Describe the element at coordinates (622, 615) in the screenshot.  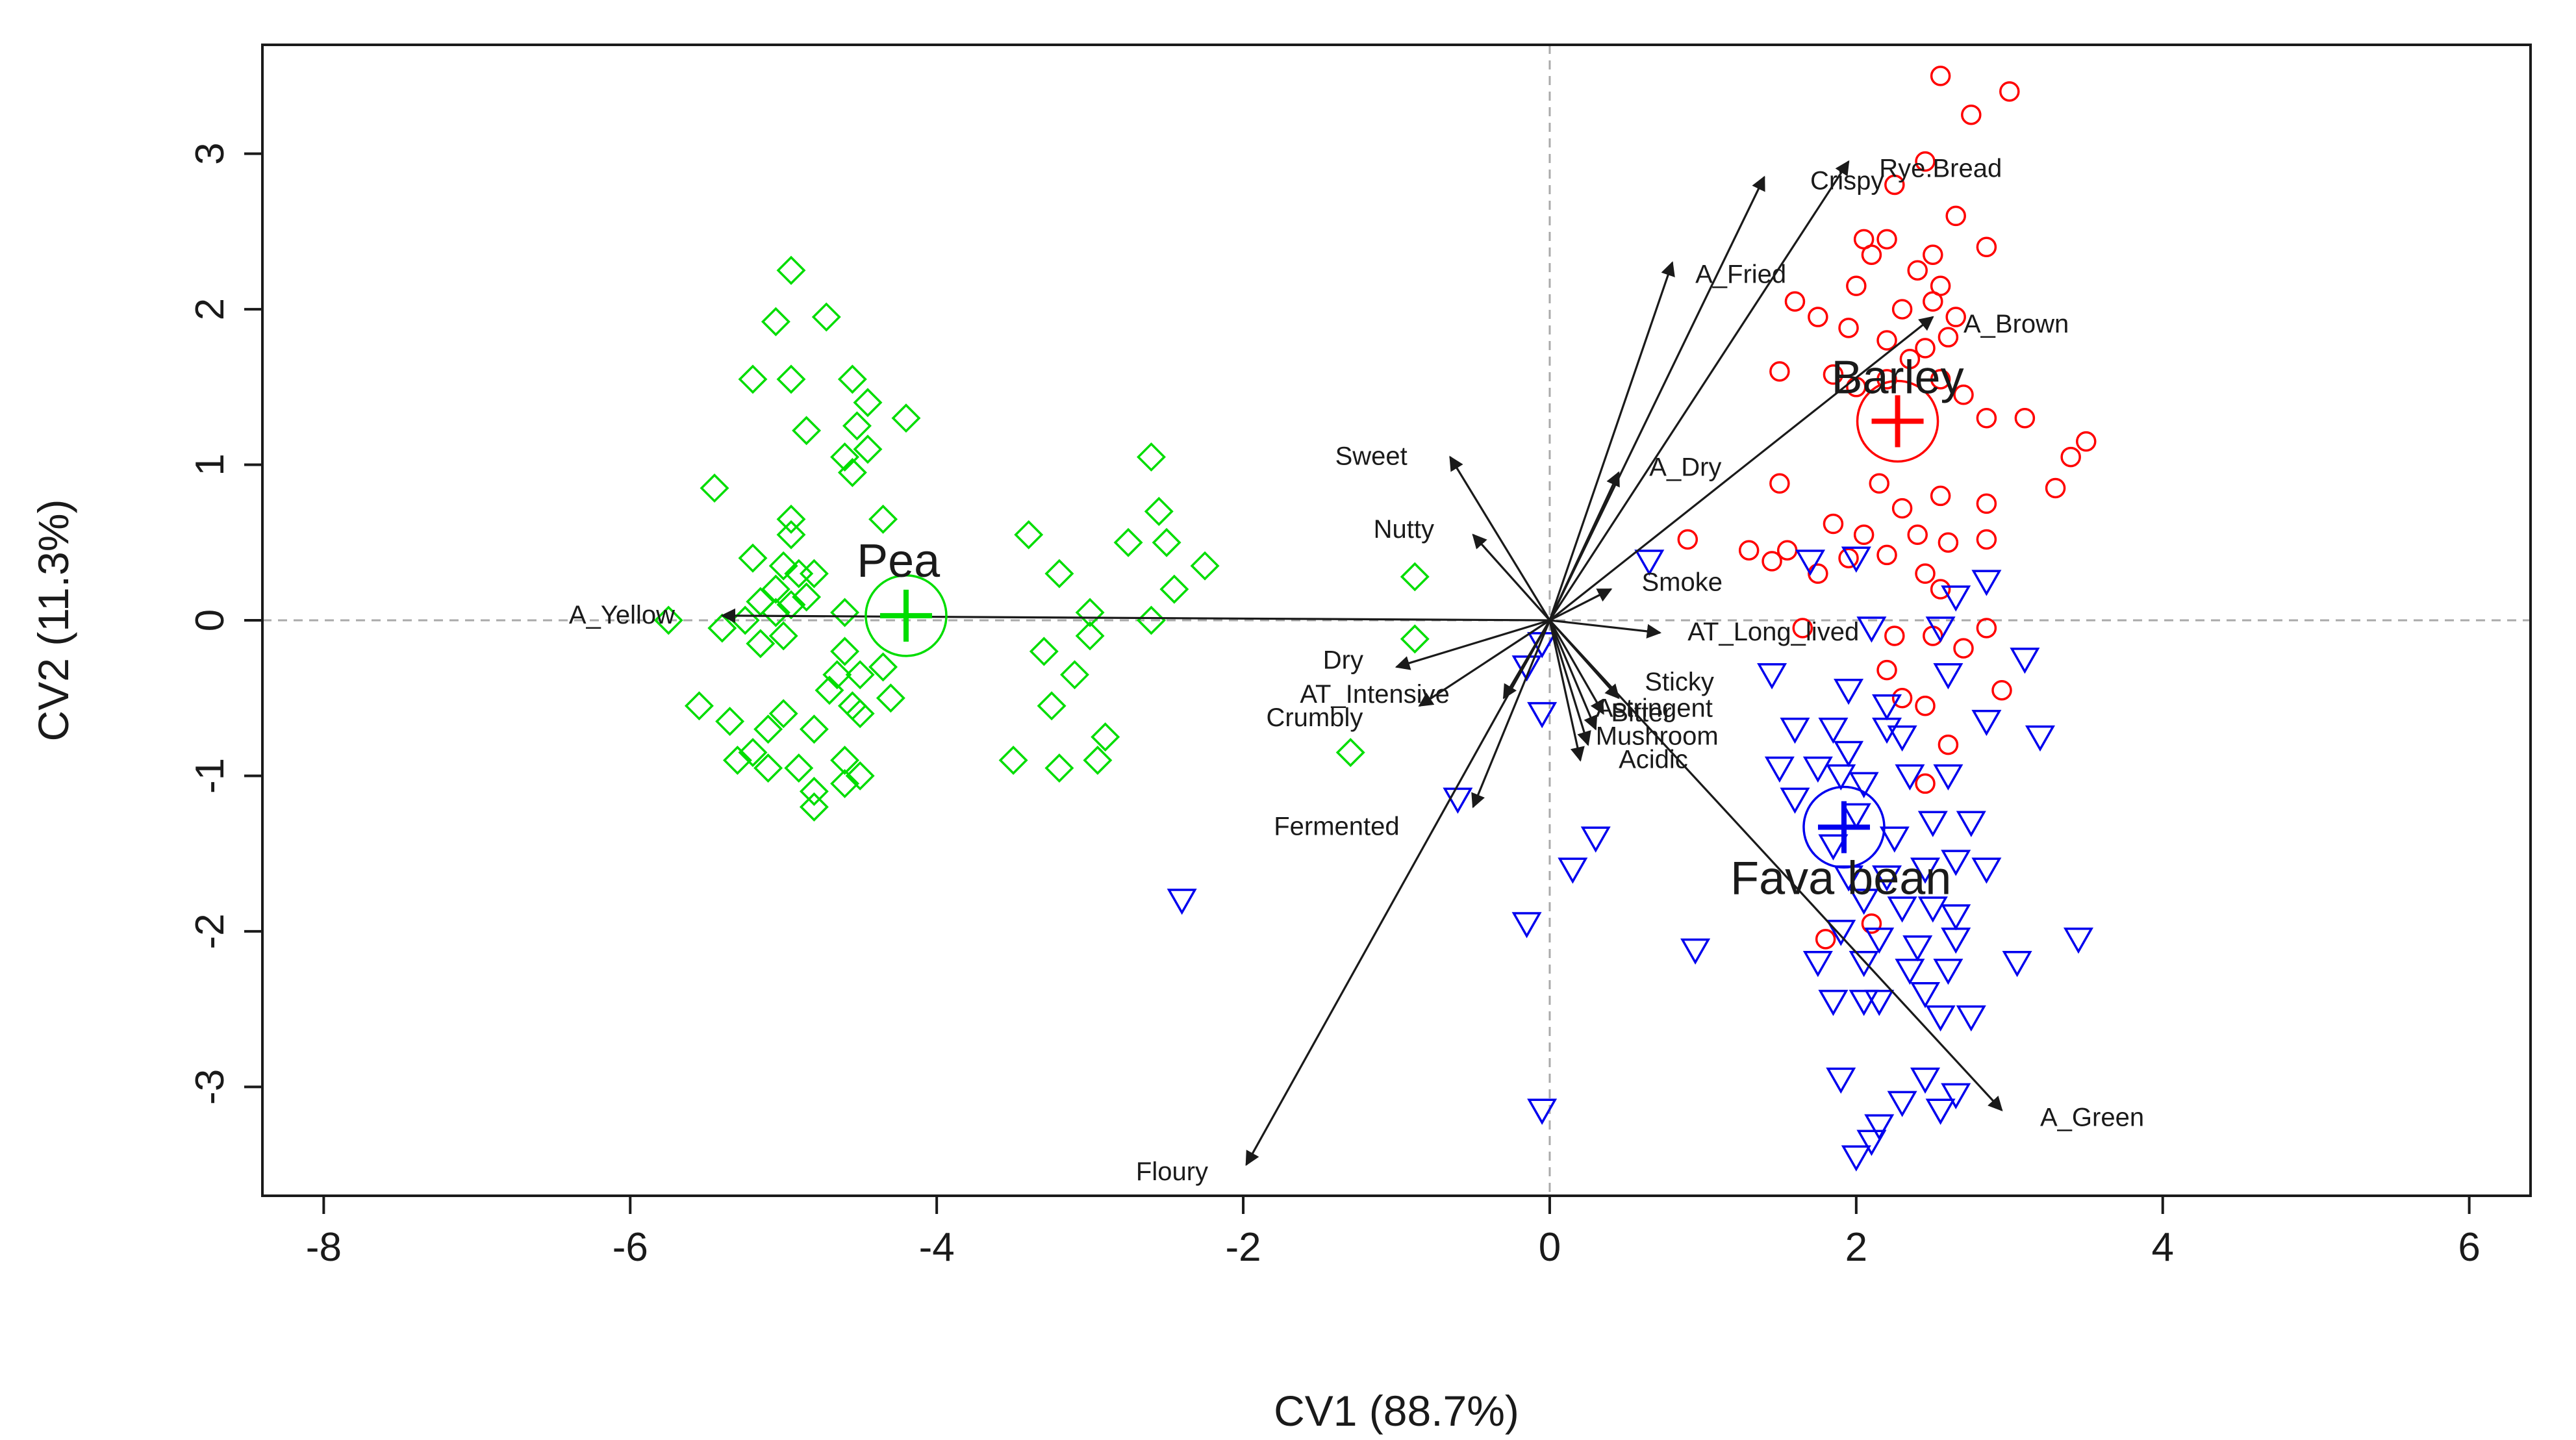
I see `loading-label: A_Yellow` at that location.